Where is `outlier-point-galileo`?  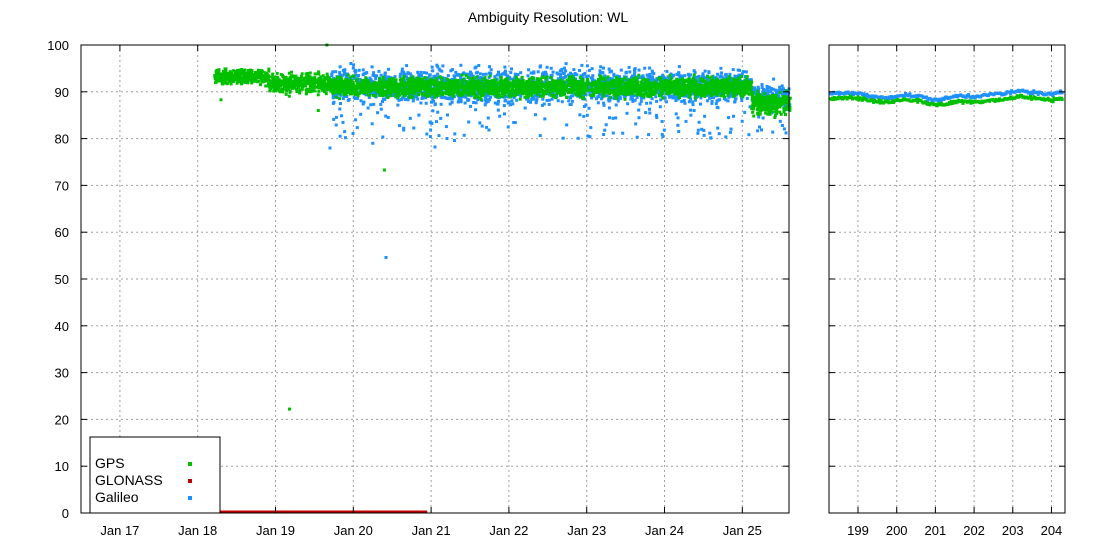 outlier-point-galileo is located at coordinates (454, 140).